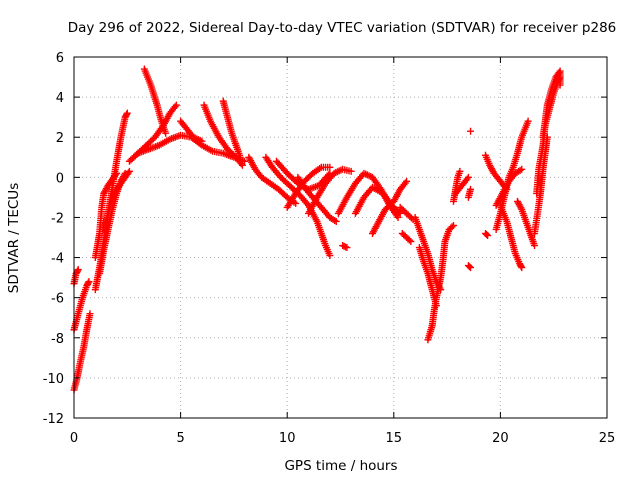 The height and width of the screenshot is (480, 640). Describe the element at coordinates (191, 131) in the screenshot. I see `series-track-k` at that location.